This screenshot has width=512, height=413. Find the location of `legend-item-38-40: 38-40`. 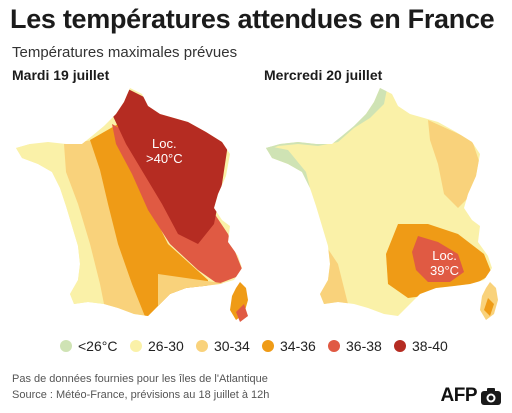

legend-item-38-40: 38-40 is located at coordinates (421, 346).